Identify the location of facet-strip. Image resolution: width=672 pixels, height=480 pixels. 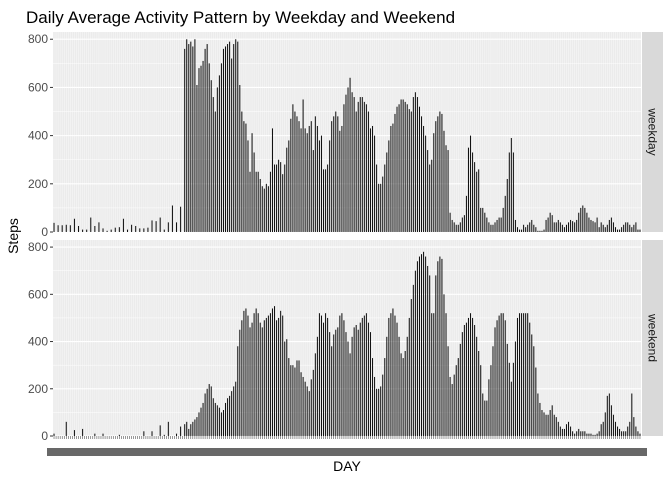
(652, 338).